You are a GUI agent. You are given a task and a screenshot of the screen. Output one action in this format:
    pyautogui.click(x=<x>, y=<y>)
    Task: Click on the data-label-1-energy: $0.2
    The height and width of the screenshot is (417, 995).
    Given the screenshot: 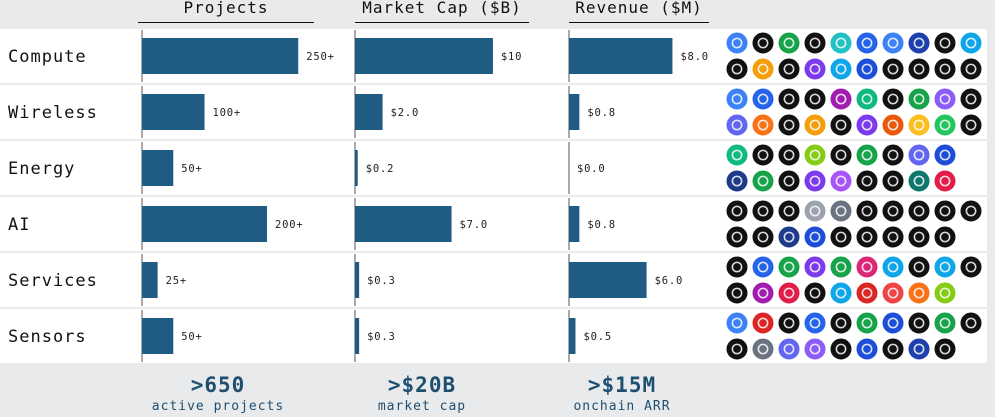 What is the action you would take?
    pyautogui.click(x=380, y=169)
    